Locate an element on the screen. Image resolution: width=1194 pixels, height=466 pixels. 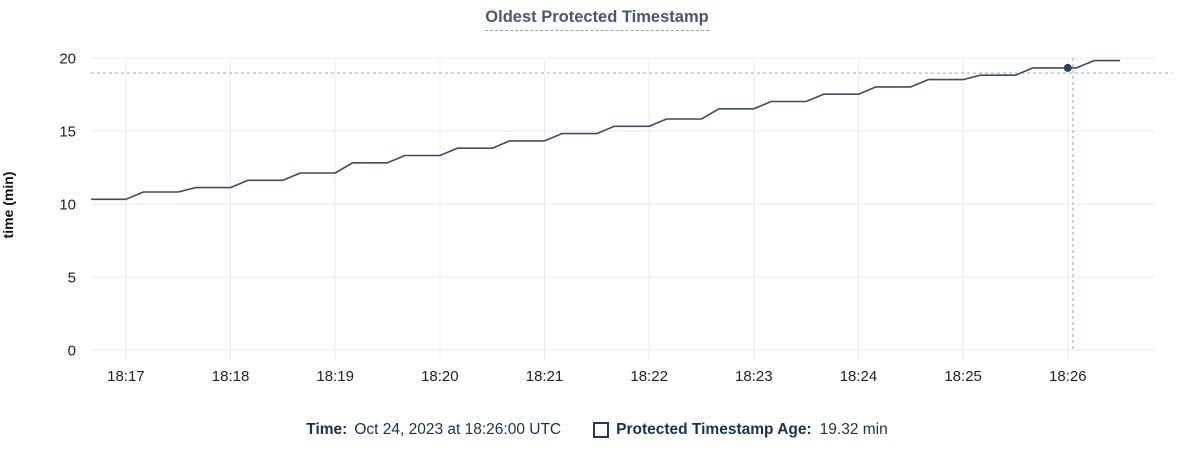
x-tick-label: 18:17 is located at coordinates (126, 376).